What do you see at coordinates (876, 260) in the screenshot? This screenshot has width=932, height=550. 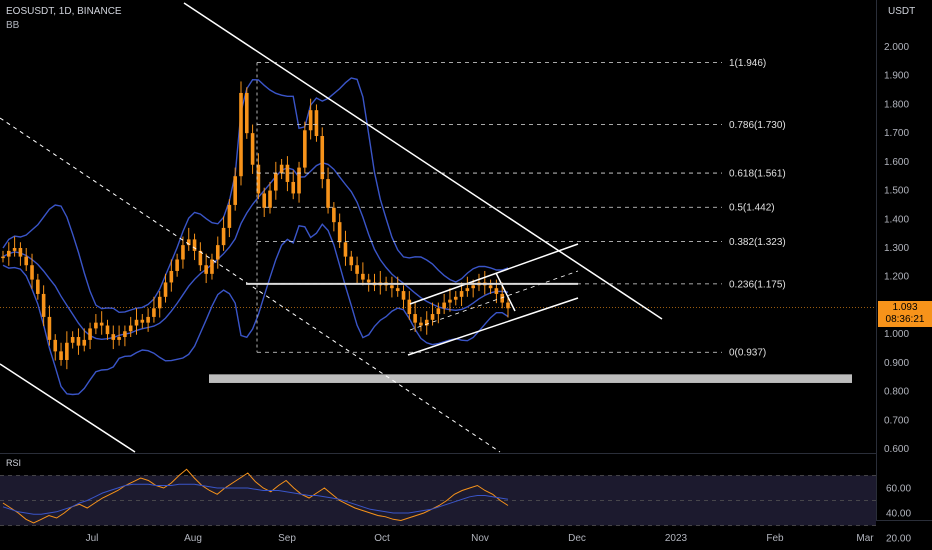 I see `price-axis-border` at bounding box center [876, 260].